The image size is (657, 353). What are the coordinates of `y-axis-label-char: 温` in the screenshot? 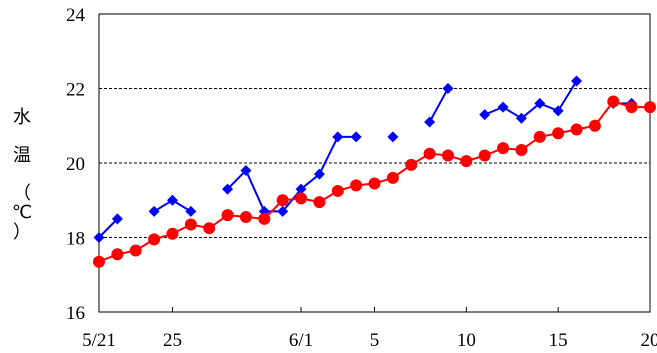 It's located at (22, 155).